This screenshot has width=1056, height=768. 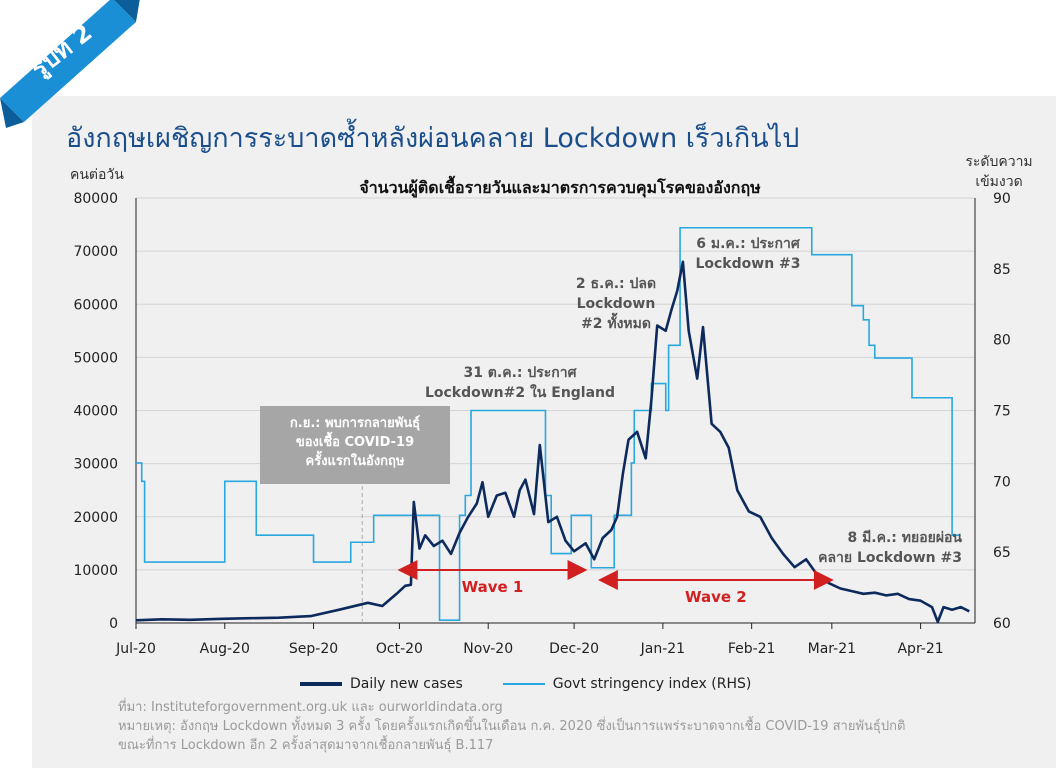 I want to click on x-tick-label: Mar-21, so click(x=832, y=649).